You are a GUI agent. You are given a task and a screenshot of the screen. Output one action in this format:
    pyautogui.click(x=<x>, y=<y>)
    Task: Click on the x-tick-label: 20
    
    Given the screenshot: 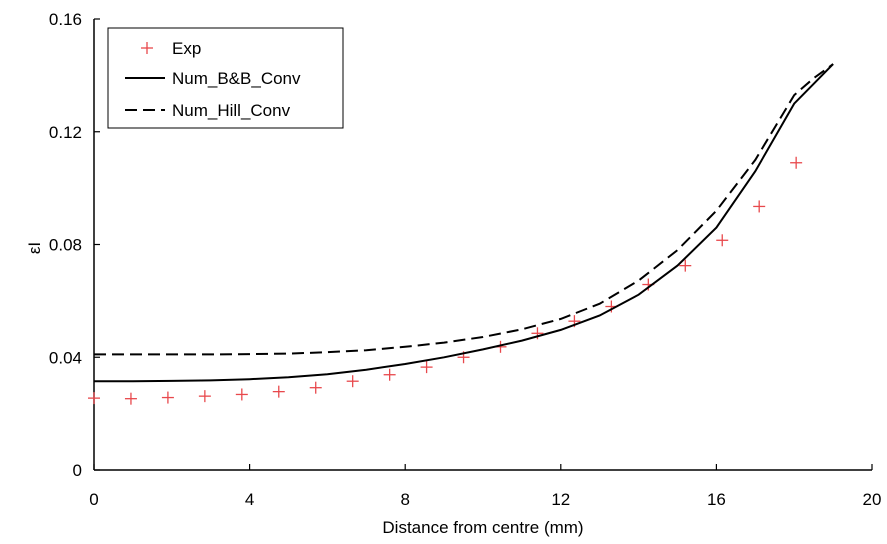 What is the action you would take?
    pyautogui.click(x=872, y=499)
    